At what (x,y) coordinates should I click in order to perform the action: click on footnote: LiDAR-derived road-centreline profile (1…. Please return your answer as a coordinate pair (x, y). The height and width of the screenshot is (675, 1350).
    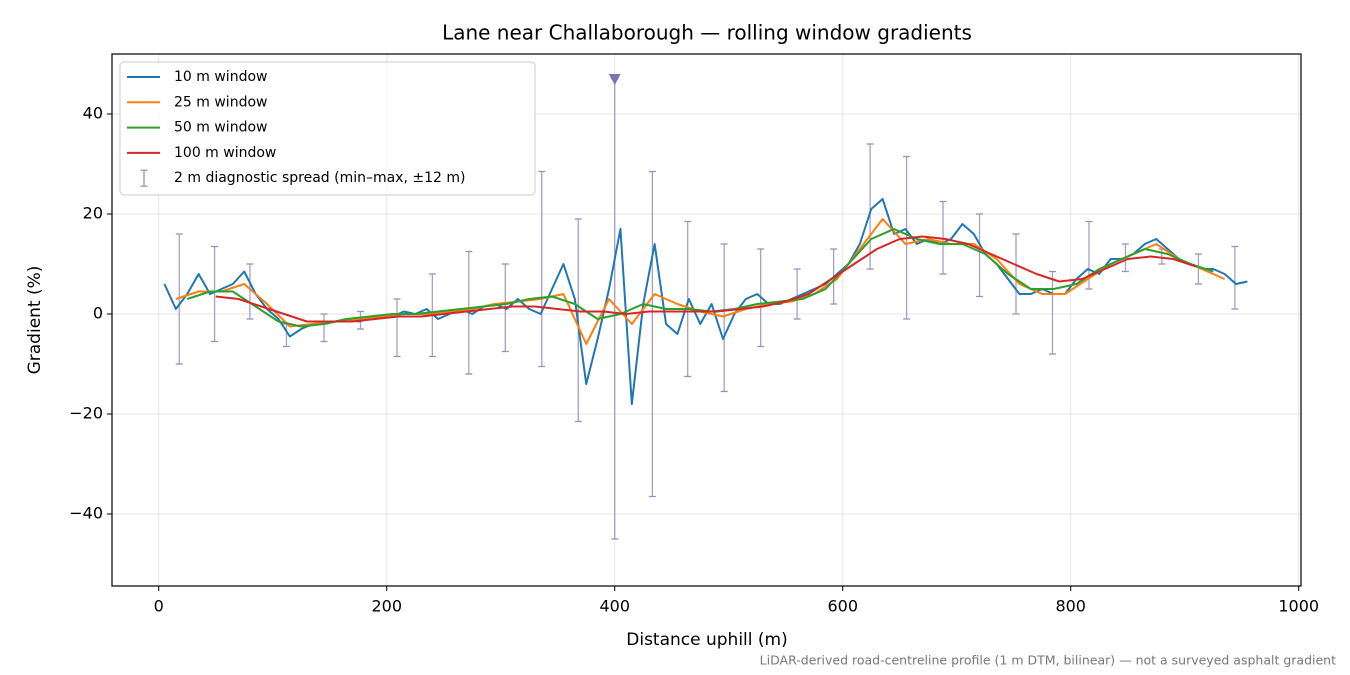
    Looking at the image, I should click on (1048, 660).